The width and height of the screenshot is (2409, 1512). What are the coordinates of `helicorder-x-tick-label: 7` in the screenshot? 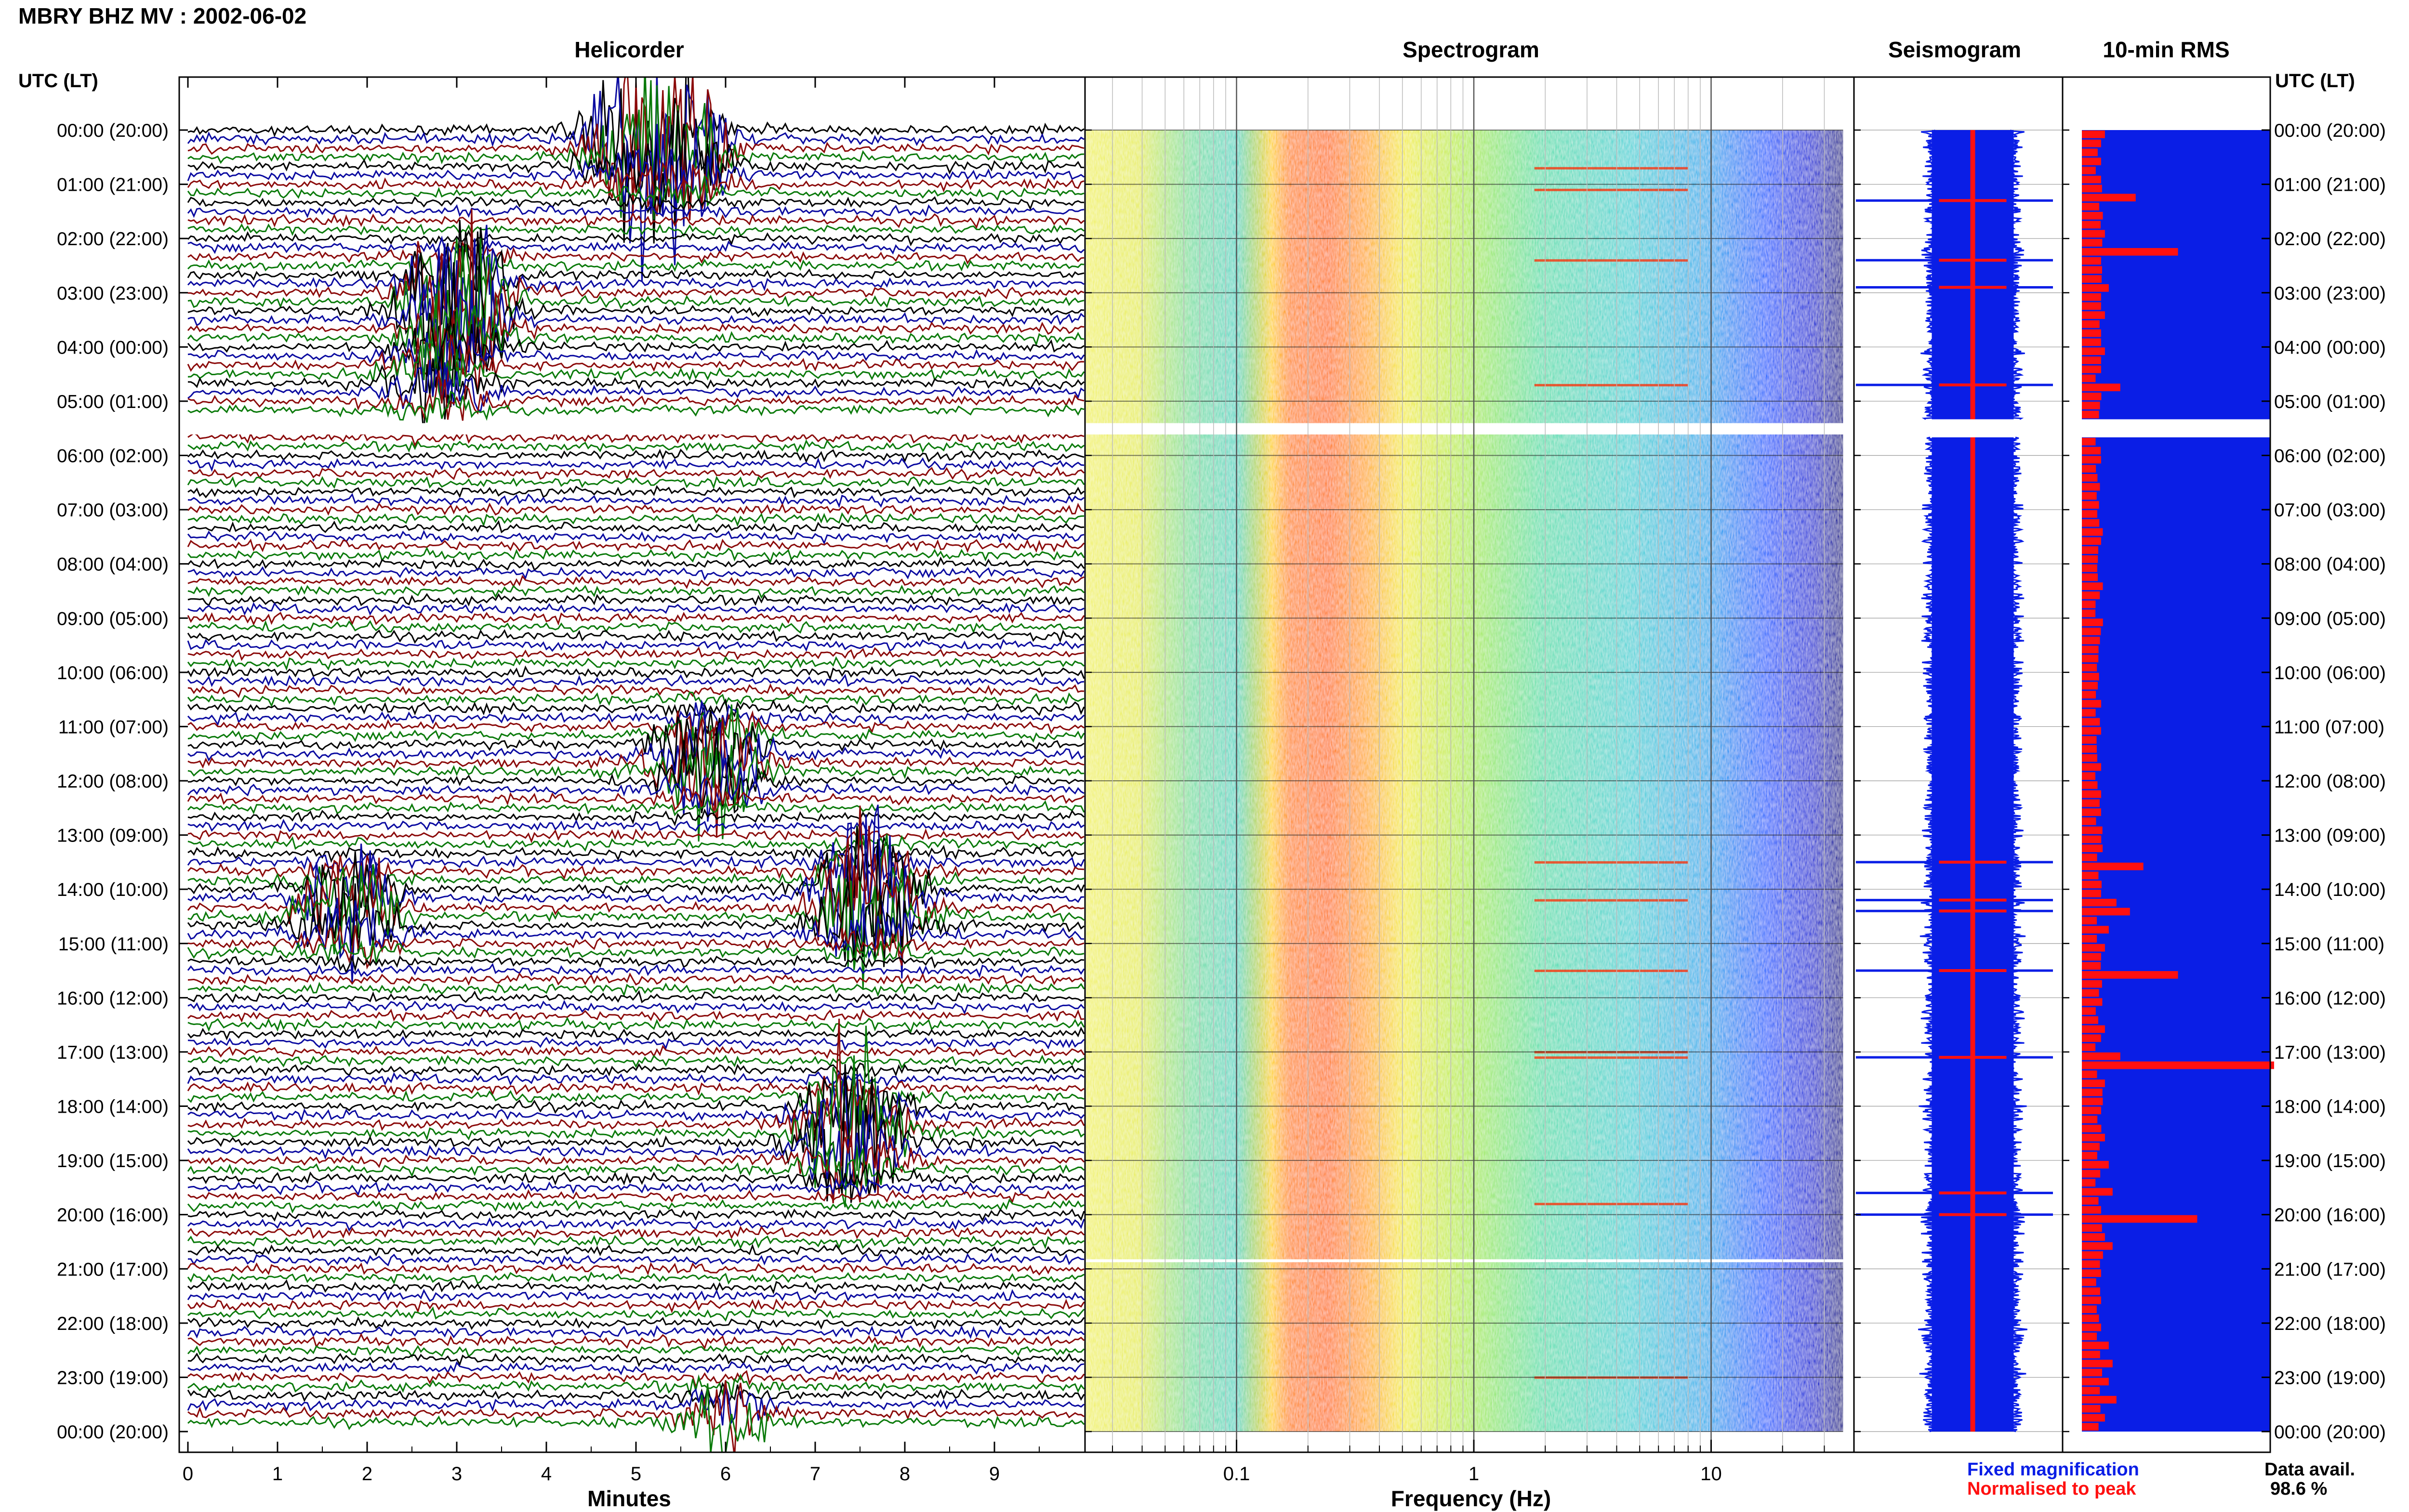 It's located at (815, 1474).